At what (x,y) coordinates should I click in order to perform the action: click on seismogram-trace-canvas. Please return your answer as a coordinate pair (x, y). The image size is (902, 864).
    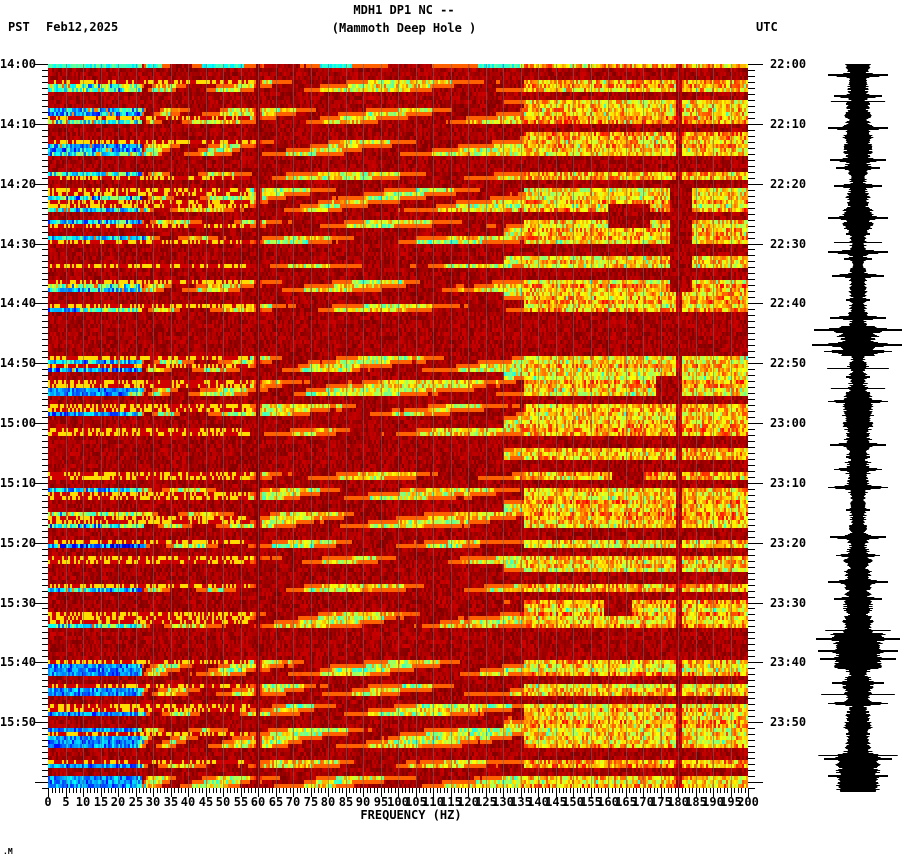
    Looking at the image, I should click on (857, 428).